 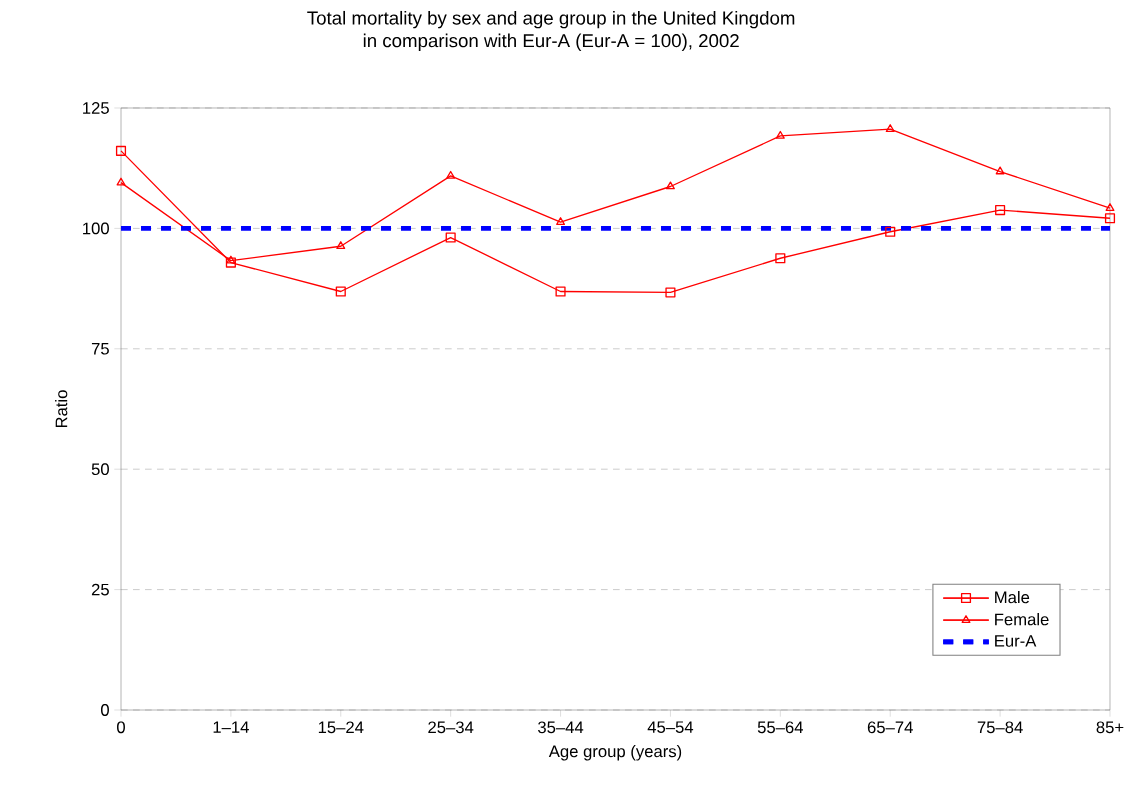 What do you see at coordinates (890, 727) in the screenshot?
I see `x-tick-label: 65–74` at bounding box center [890, 727].